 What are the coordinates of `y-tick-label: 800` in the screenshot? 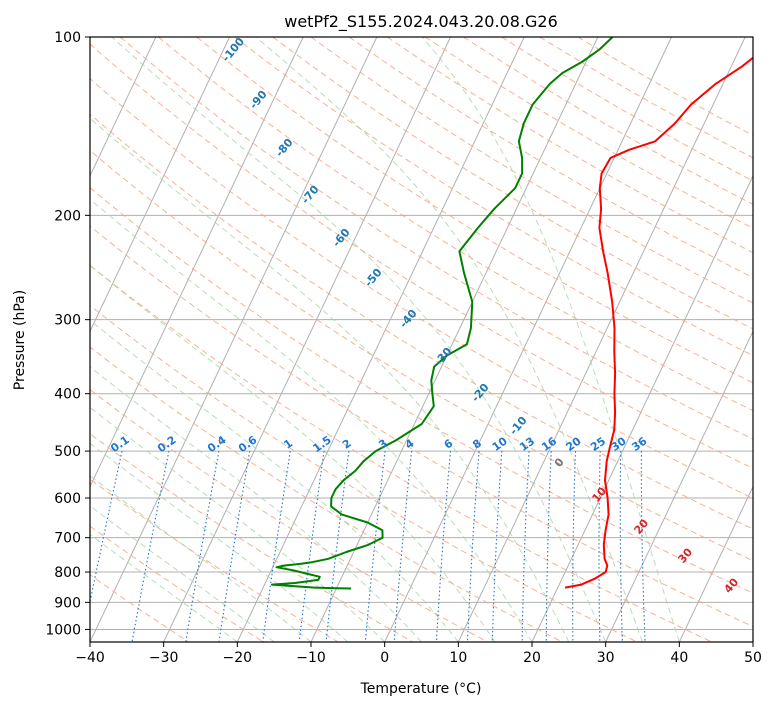 It's located at (67, 573).